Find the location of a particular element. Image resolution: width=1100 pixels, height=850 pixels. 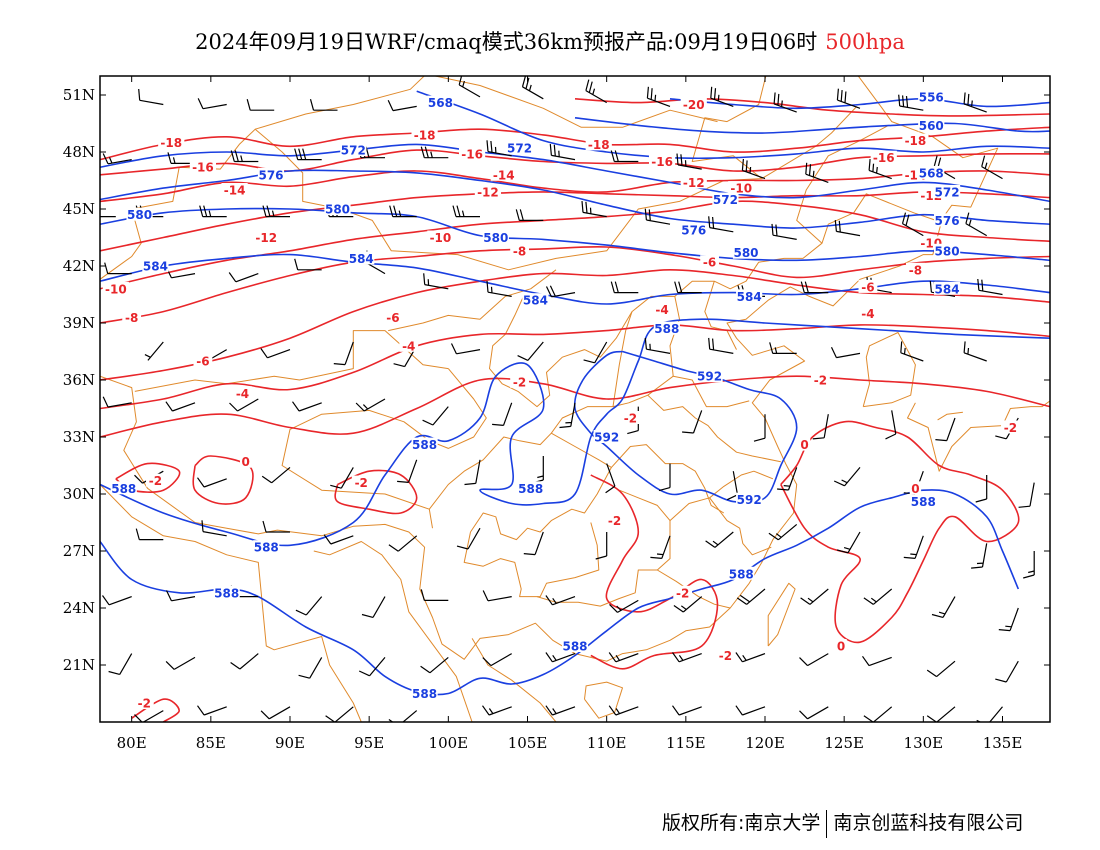

temperature-label: -2 is located at coordinates (144, 704).